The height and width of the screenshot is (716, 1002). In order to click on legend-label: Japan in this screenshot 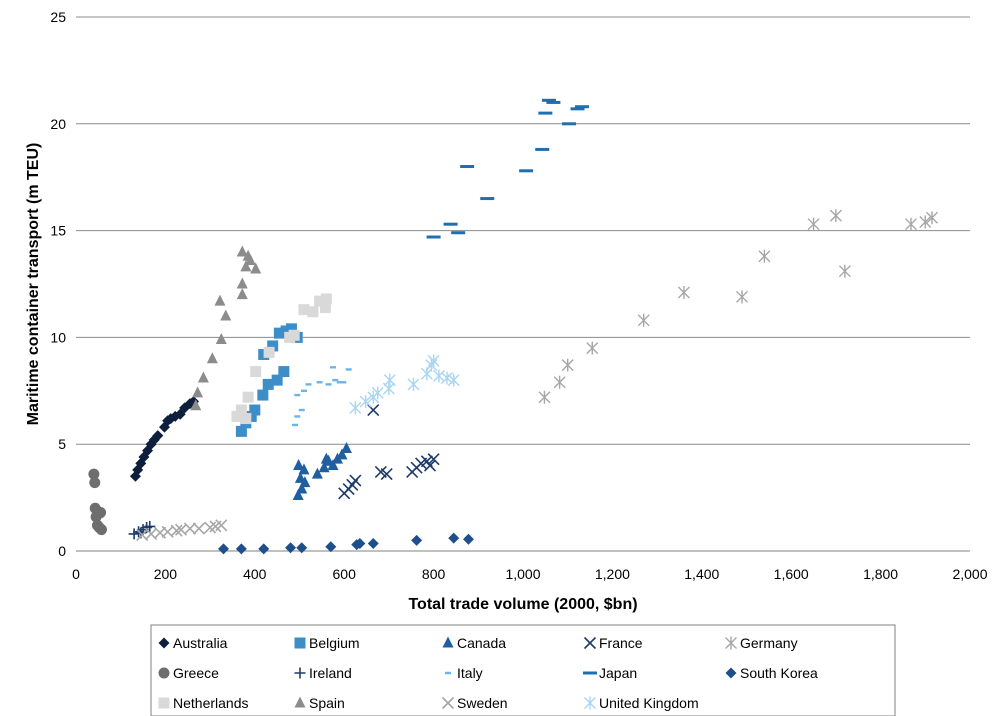, I will do `click(618, 673)`.